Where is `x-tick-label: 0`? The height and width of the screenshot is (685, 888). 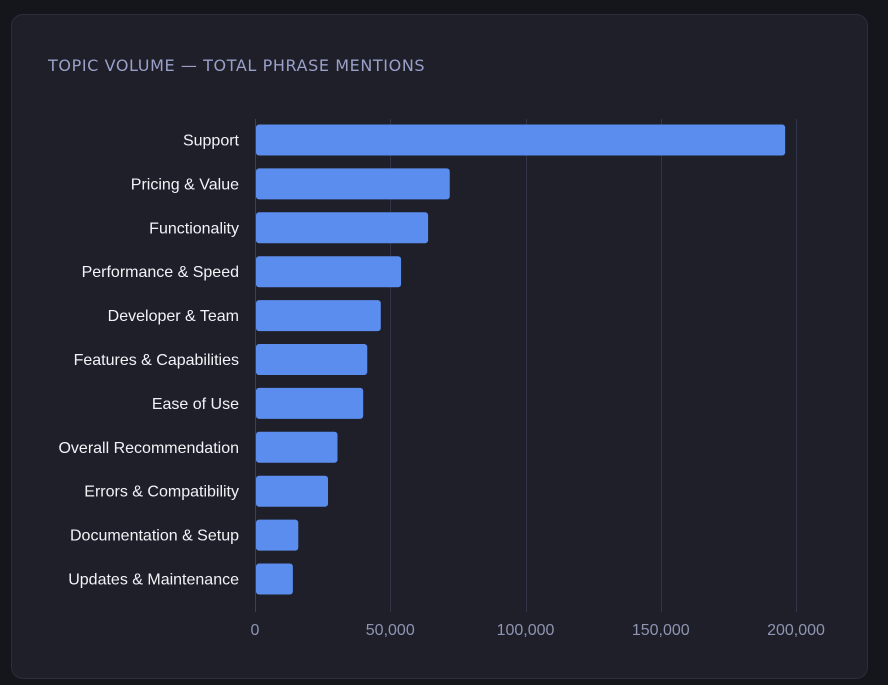
x-tick-label: 0 is located at coordinates (255, 630).